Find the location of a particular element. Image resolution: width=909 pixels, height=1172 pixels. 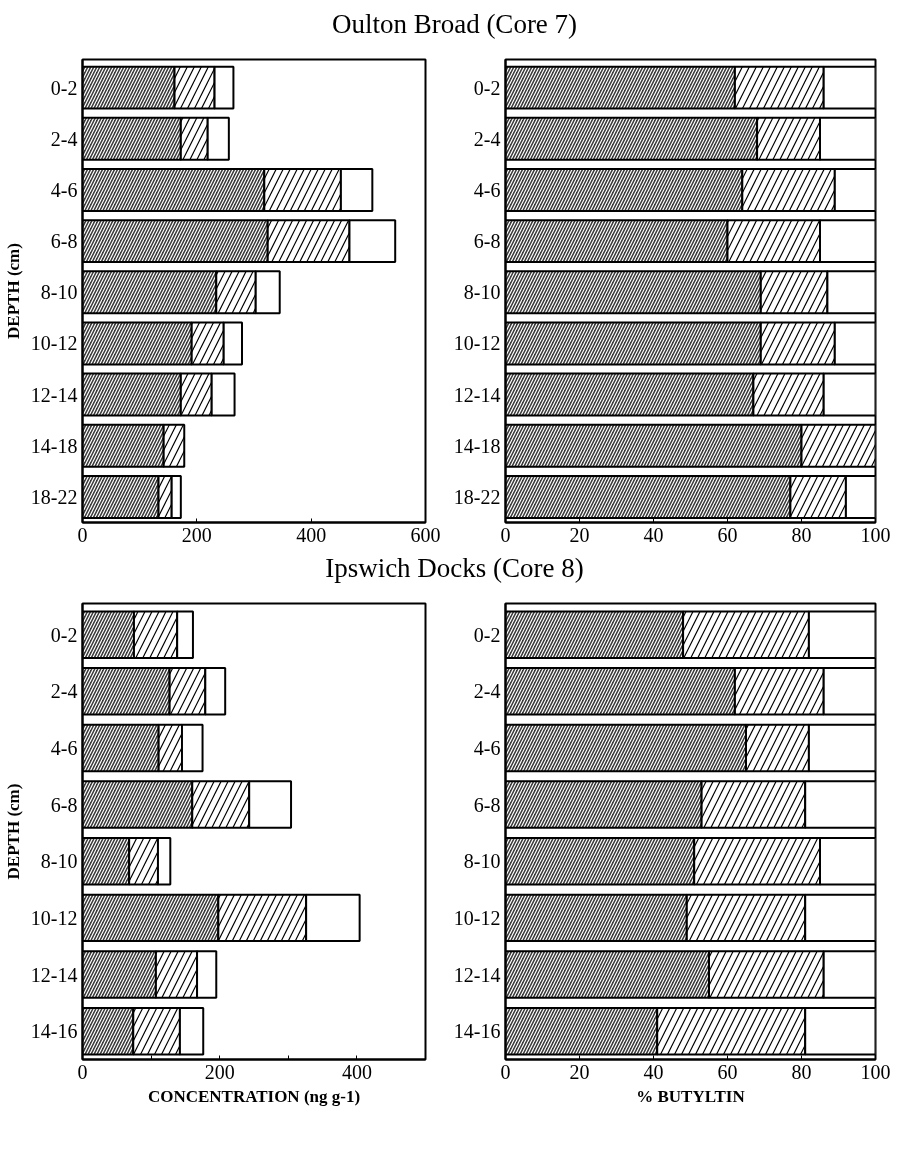

x-axis-title: % BUTYLTIN is located at coordinates (691, 1096).